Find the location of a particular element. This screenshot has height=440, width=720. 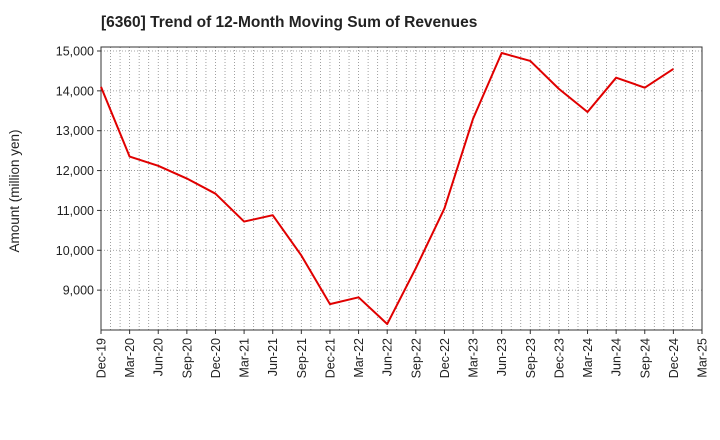

x-tick-label: Sep-21 is located at coordinates (302, 358).